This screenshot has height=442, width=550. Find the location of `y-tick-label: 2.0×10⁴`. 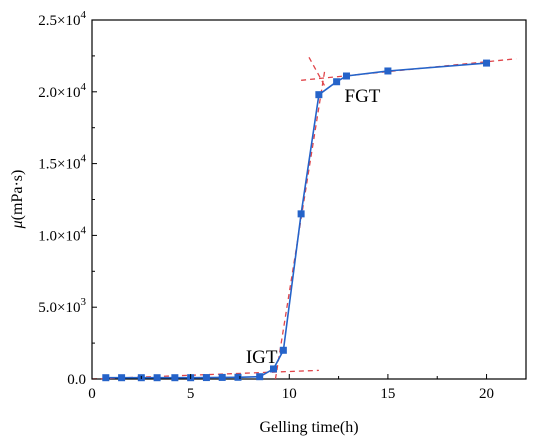

y-tick-label: 2.0×10⁴ is located at coordinates (62, 91).